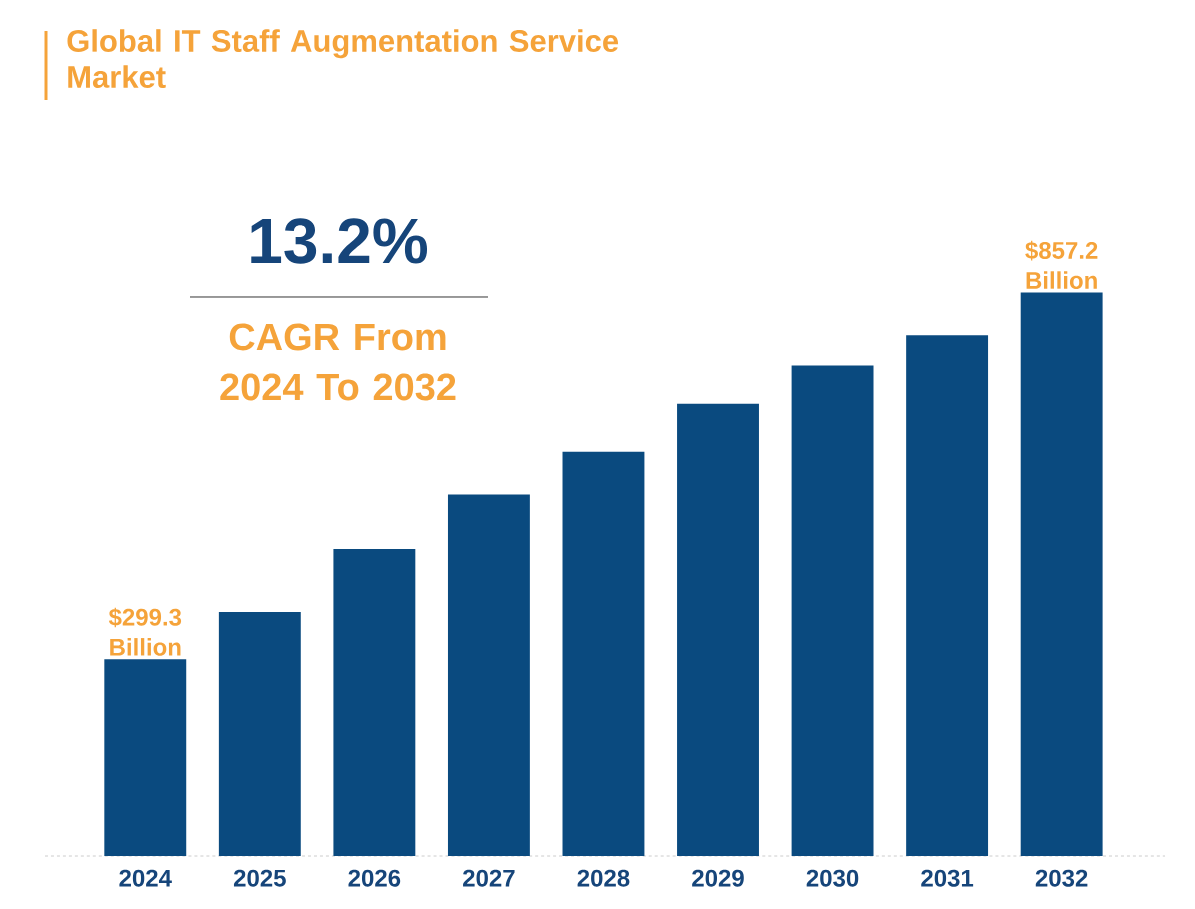 The image size is (1195, 909). Describe the element at coordinates (145, 878) in the screenshot. I see `x-tick-label: 2024` at that location.